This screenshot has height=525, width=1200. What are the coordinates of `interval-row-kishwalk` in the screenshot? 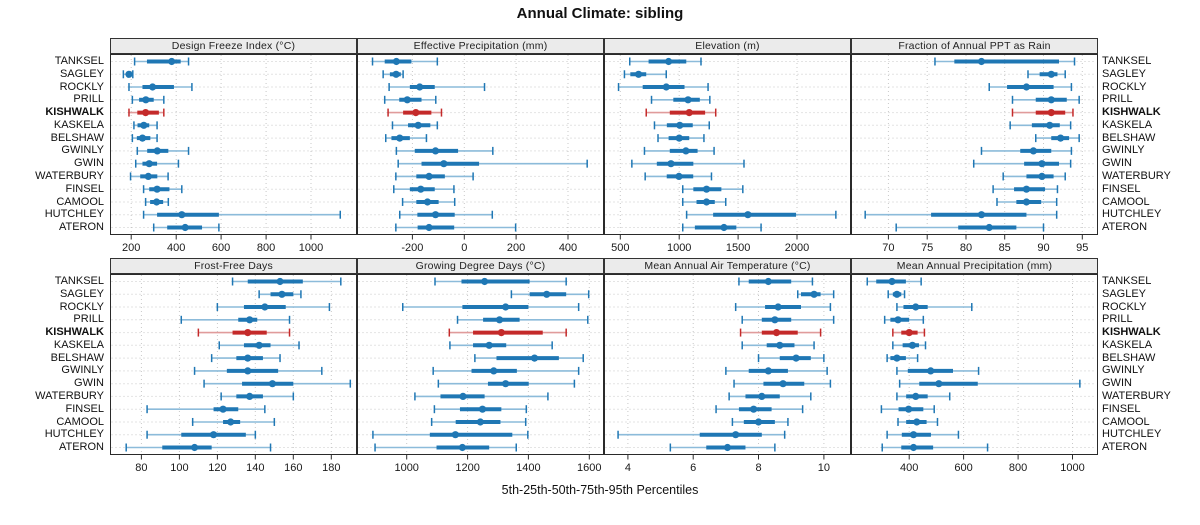 It's located at (507, 332).